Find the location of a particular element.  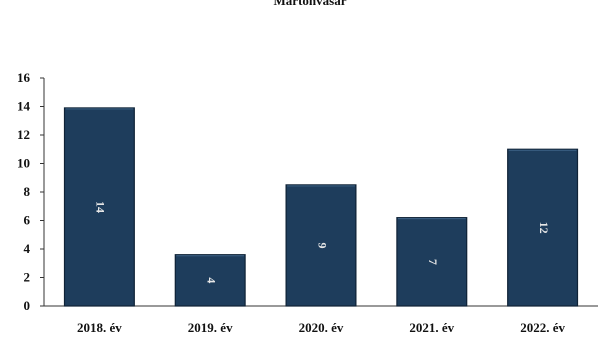

y-tick-label: 12 is located at coordinates (23, 134).